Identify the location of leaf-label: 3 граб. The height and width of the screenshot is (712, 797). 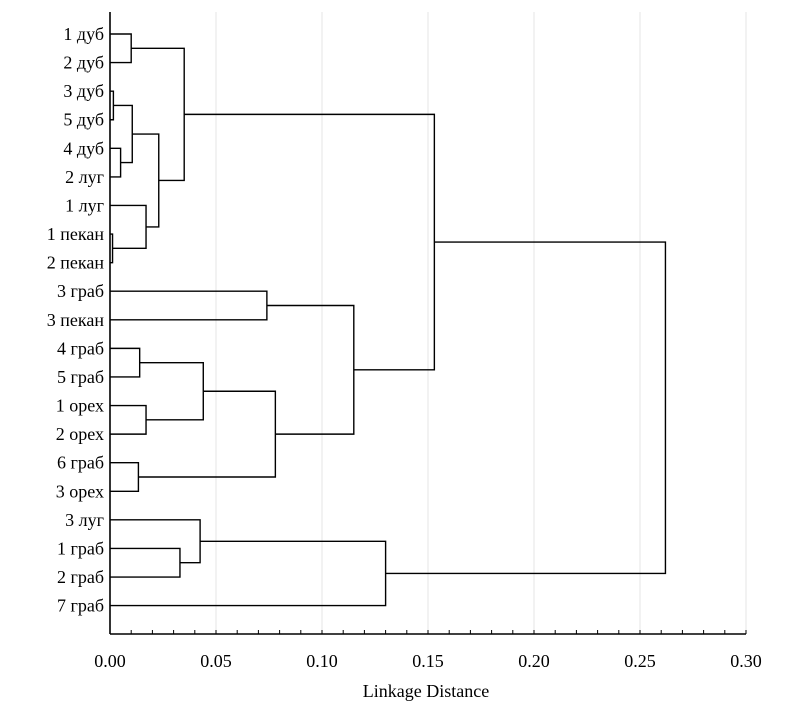
(80, 291).